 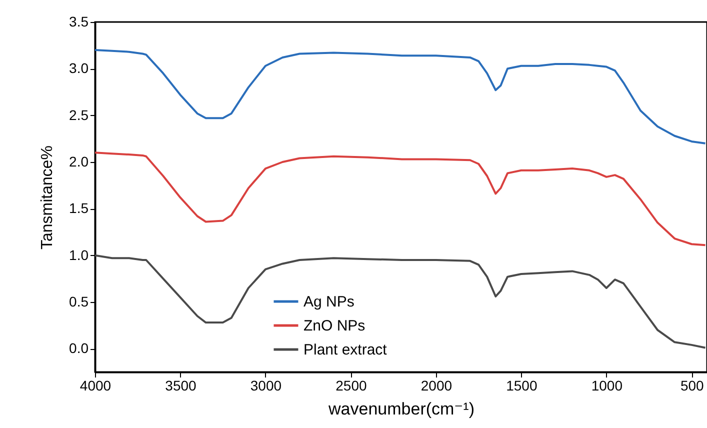 What do you see at coordinates (436, 386) in the screenshot?
I see `x-tick-label: 2000` at bounding box center [436, 386].